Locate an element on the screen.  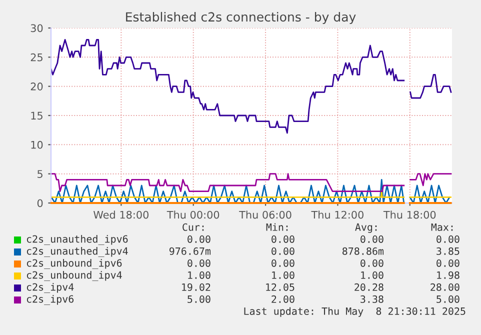
y-tick-label: 0 is located at coordinates (40, 203).